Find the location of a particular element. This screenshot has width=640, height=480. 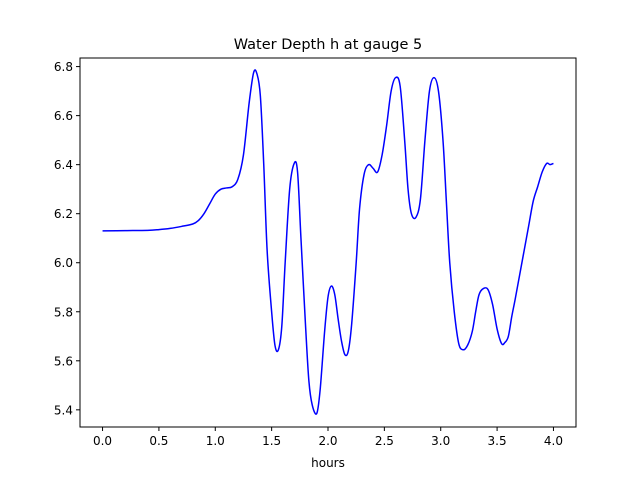

x-axis-label: hours is located at coordinates (328, 463).